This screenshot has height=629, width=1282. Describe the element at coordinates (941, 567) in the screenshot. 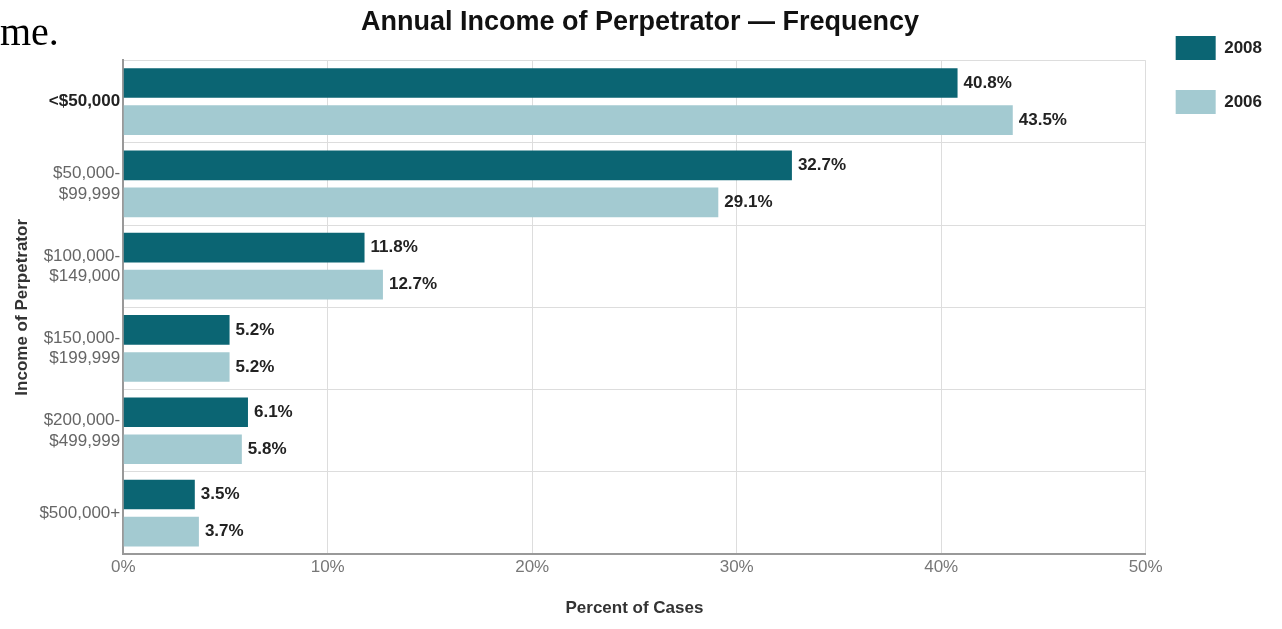

I see `x-tick-label: 40%` at that location.